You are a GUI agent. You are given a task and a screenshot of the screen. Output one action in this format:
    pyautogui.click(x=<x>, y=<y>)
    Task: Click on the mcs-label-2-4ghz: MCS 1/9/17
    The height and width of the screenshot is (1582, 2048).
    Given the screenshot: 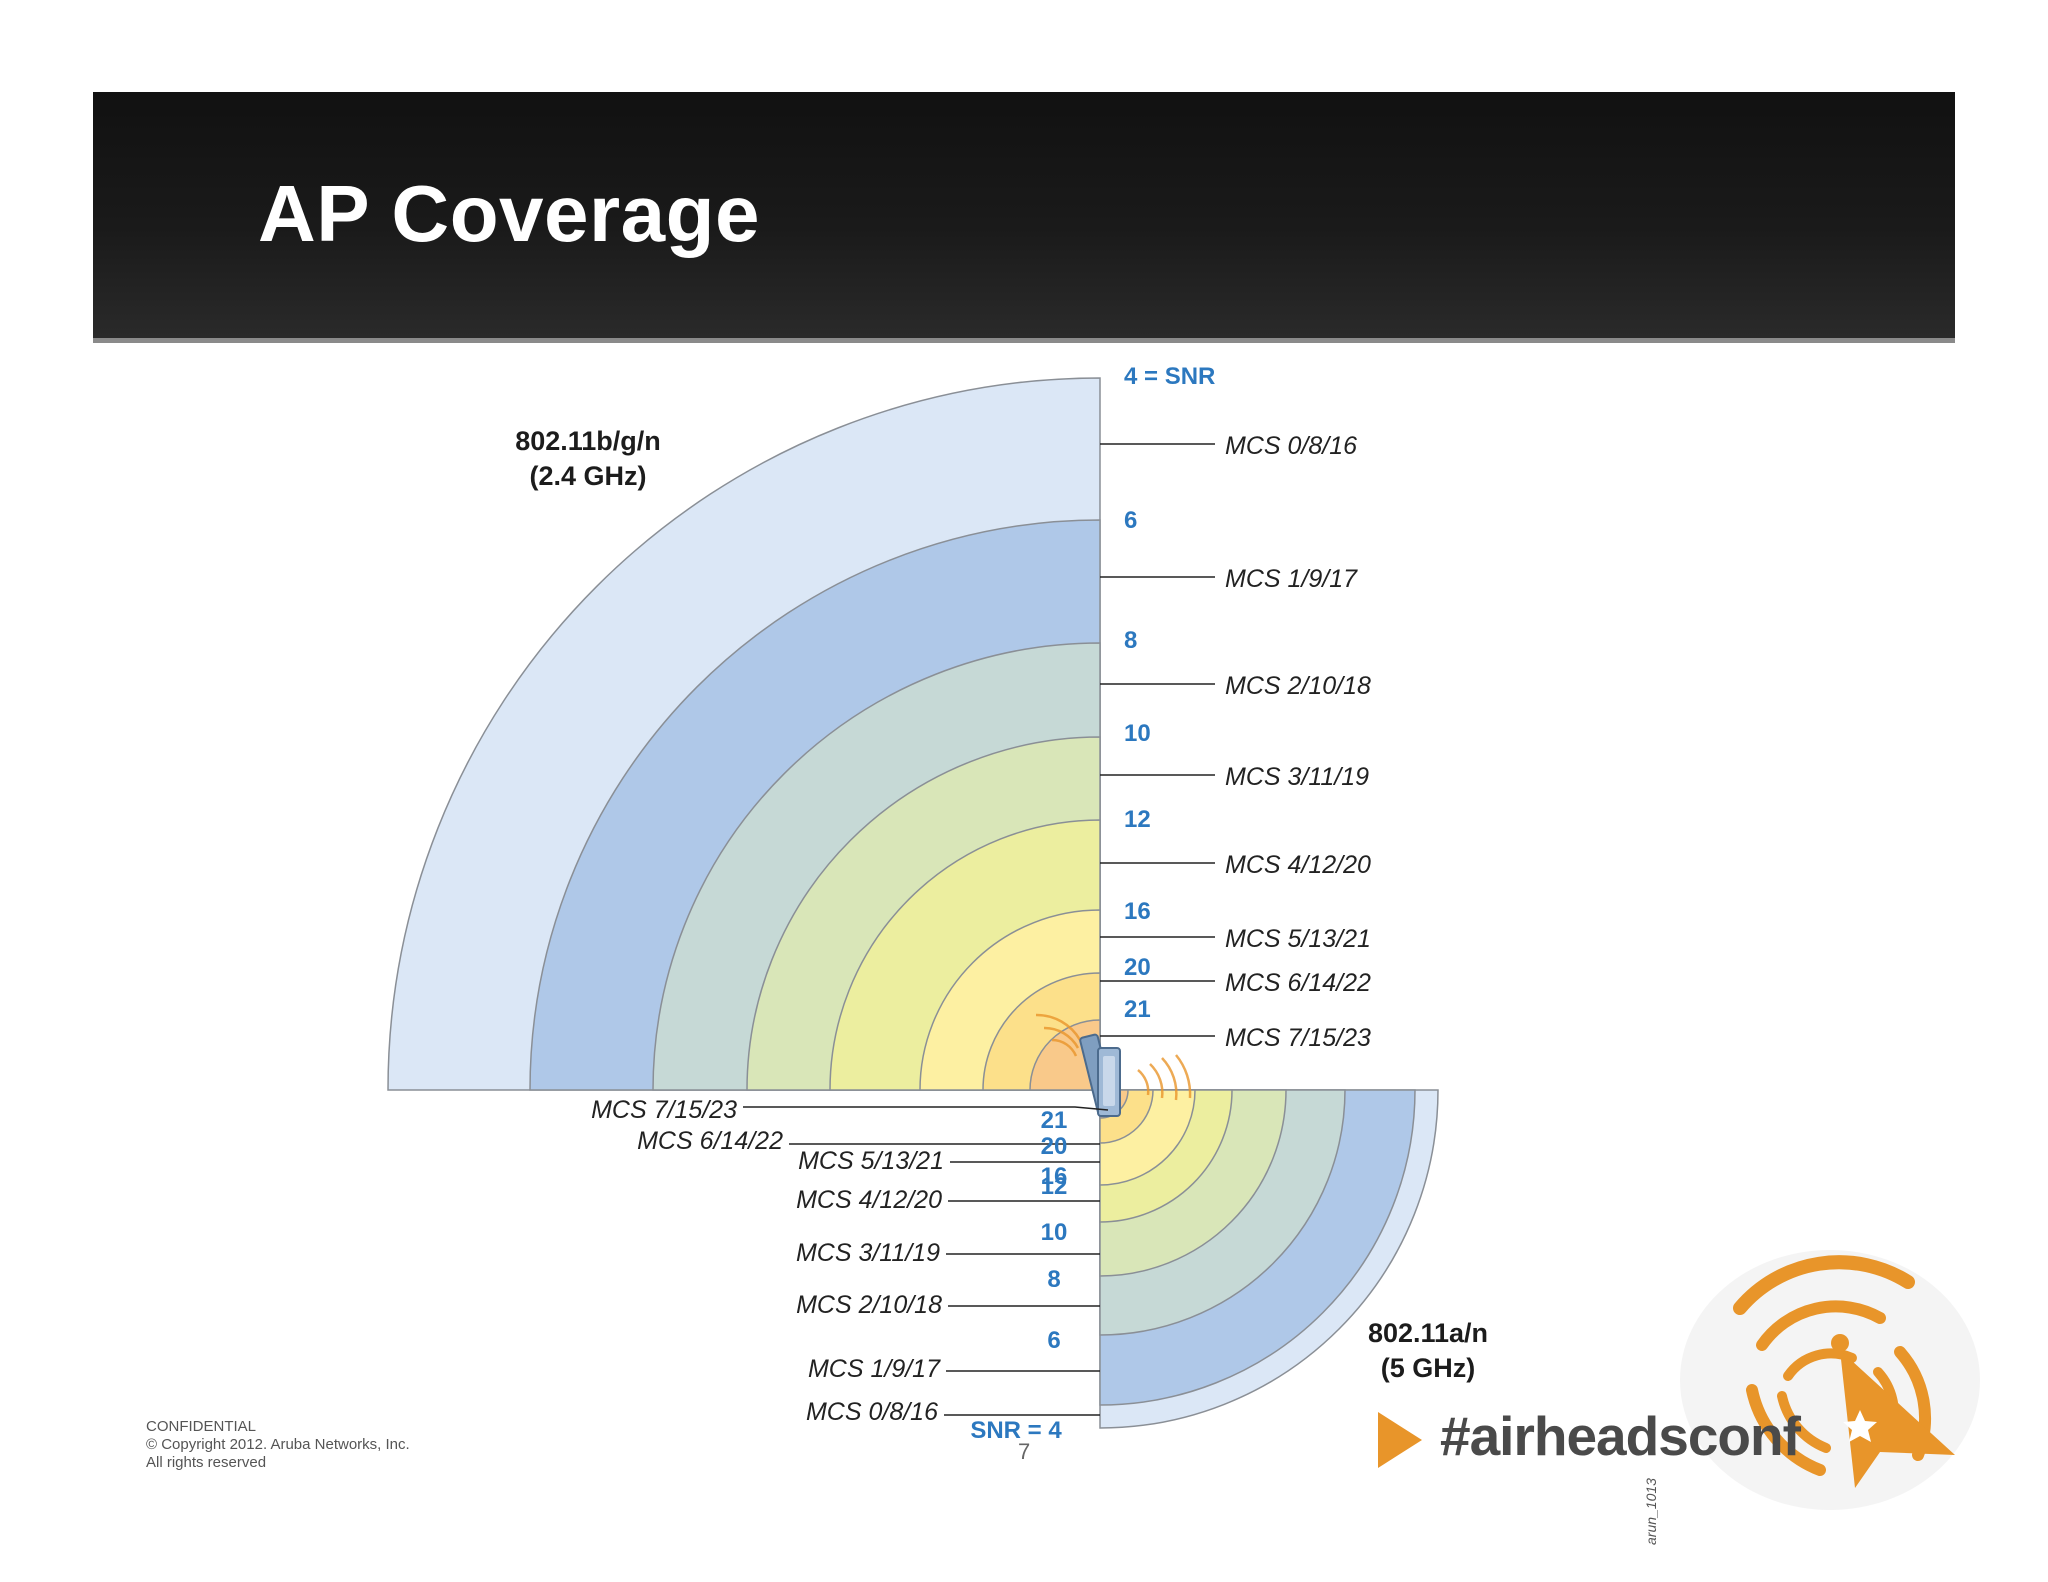 What is the action you would take?
    pyautogui.click(x=1291, y=579)
    